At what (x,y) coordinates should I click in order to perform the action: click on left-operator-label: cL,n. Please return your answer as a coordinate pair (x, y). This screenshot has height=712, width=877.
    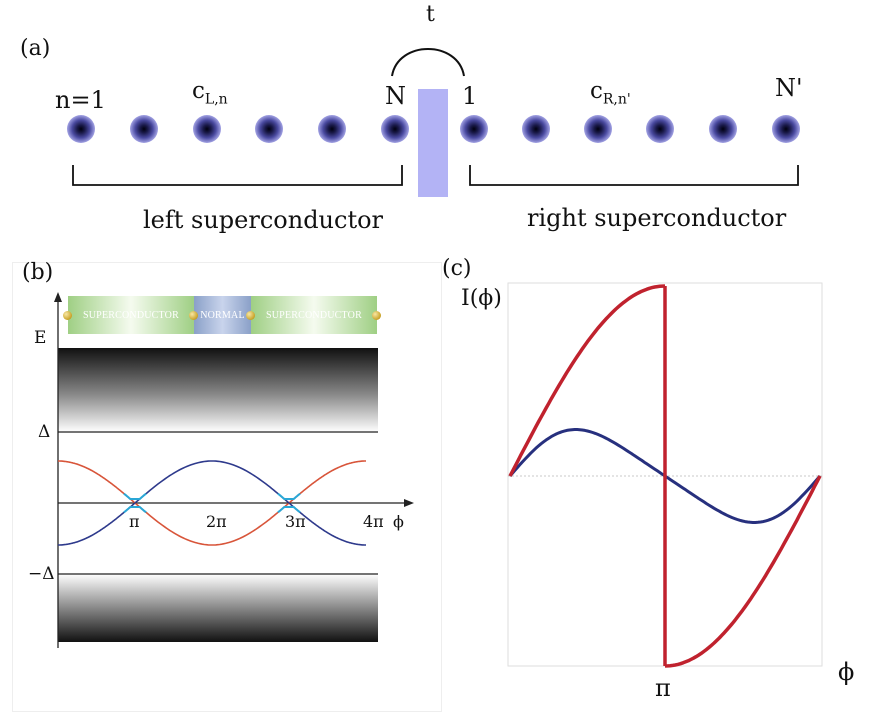
    Looking at the image, I should click on (210, 93).